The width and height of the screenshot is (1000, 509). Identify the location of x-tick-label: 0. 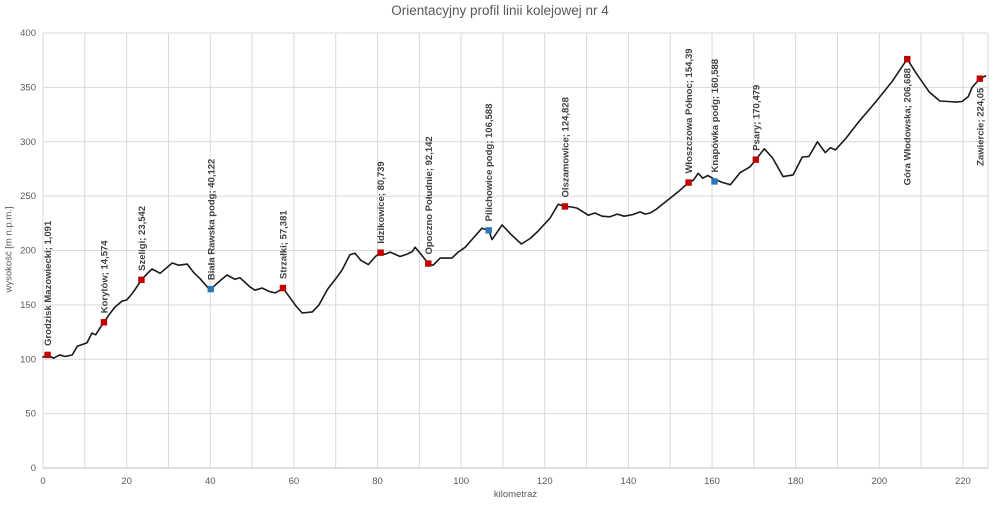
(42, 481).